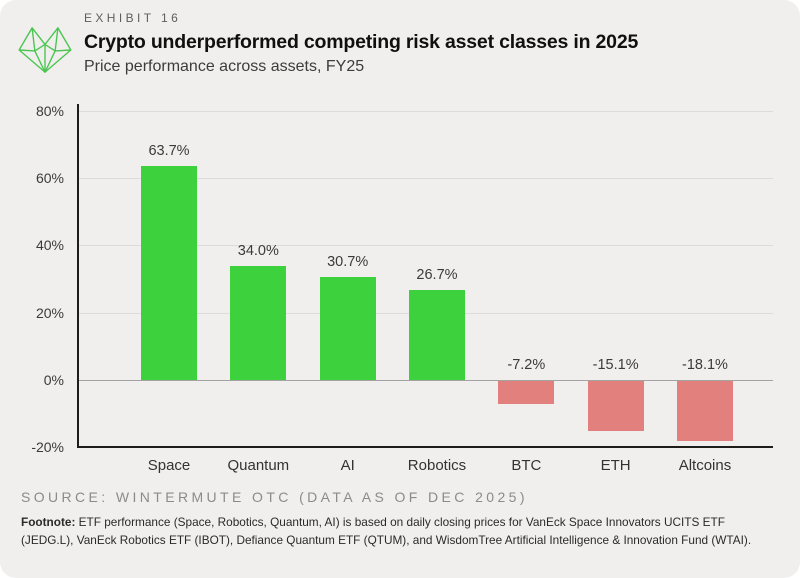 The height and width of the screenshot is (578, 800). I want to click on bar-eth, so click(615, 405).